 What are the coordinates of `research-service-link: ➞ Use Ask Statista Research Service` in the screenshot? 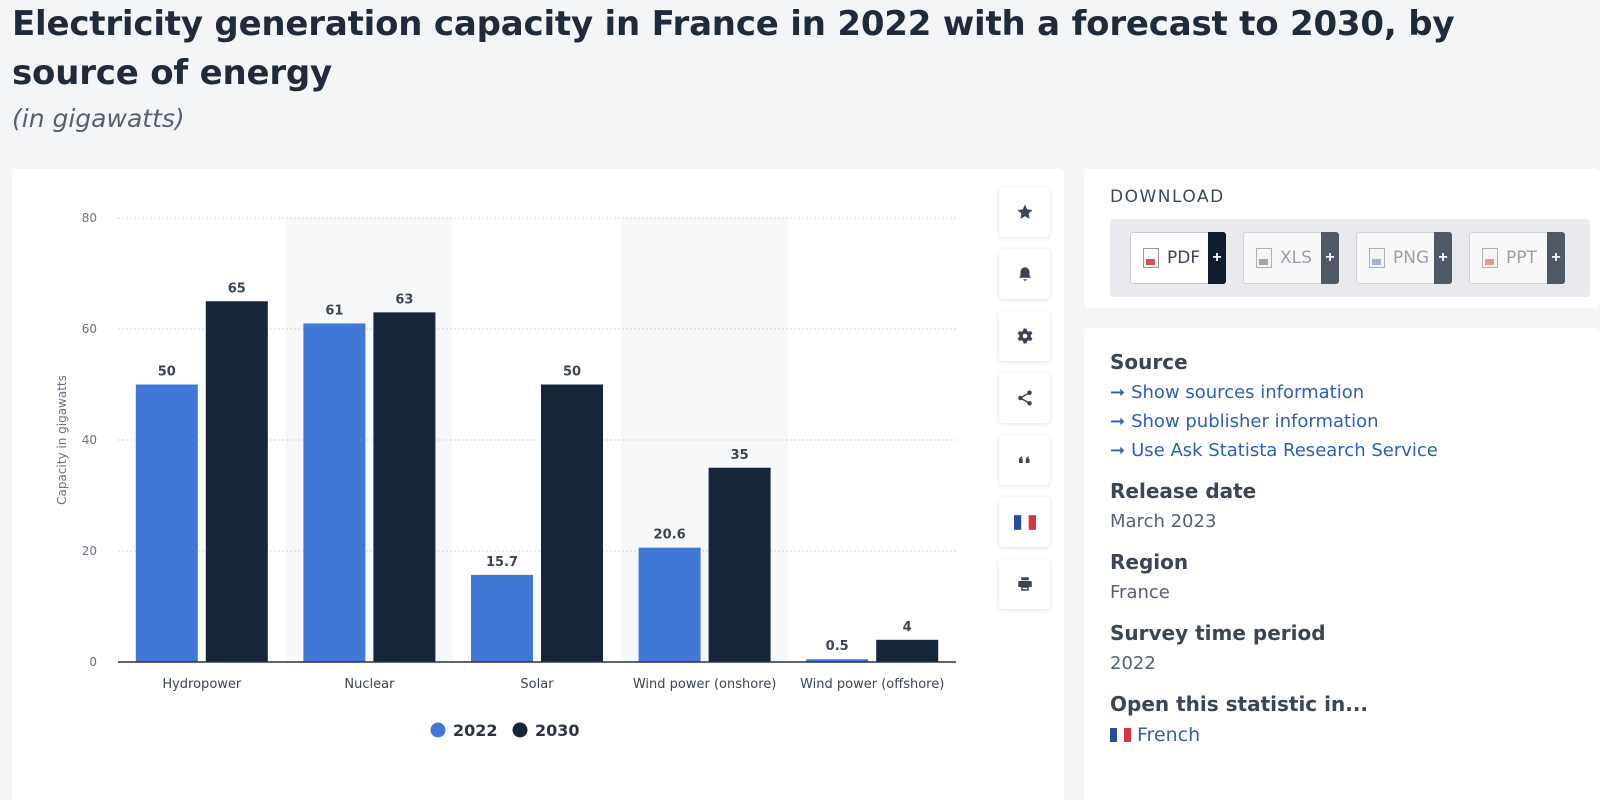 It's located at (1342, 450).